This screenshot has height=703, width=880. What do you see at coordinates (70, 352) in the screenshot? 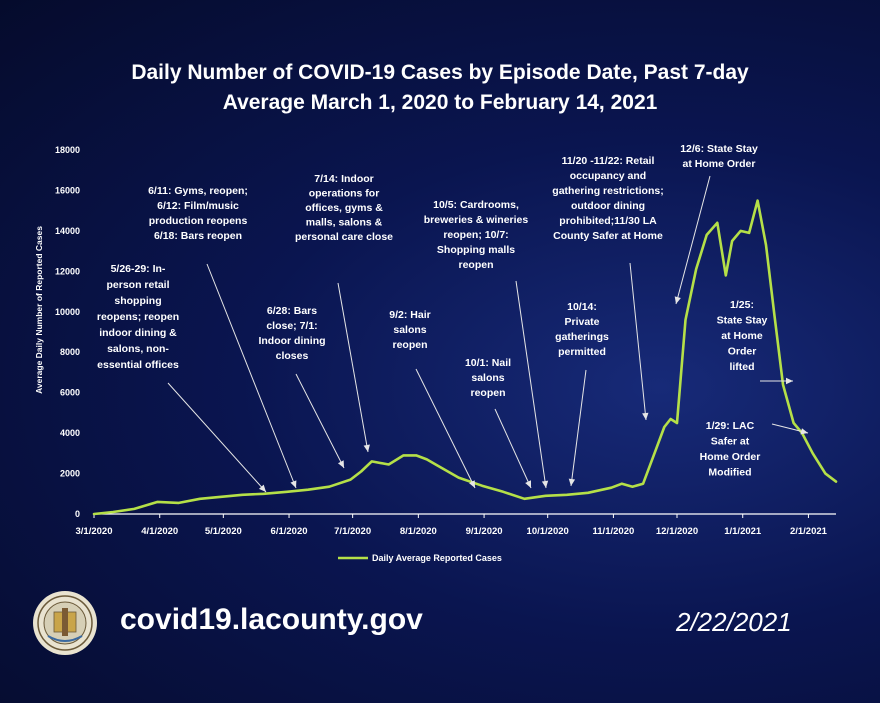
I see `y-tick-label: 8000` at bounding box center [70, 352].